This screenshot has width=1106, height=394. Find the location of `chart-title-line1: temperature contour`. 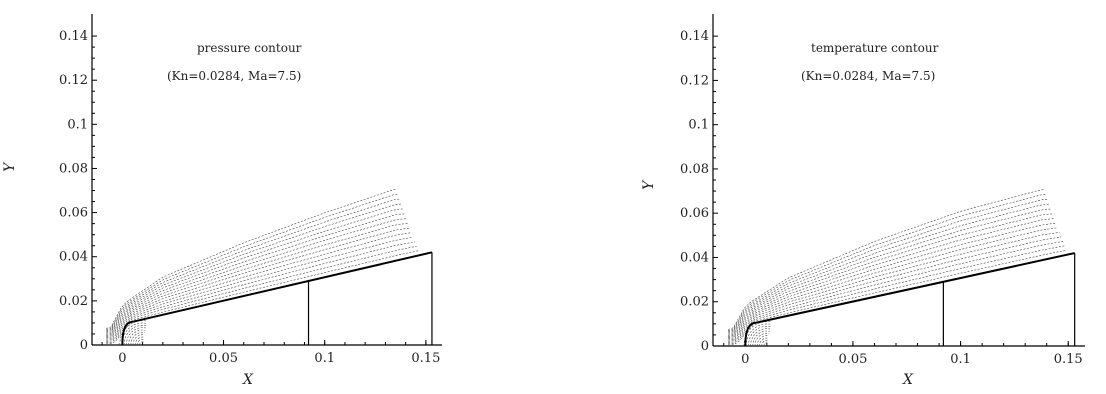

chart-title-line1: temperature contour is located at coordinates (875, 48).